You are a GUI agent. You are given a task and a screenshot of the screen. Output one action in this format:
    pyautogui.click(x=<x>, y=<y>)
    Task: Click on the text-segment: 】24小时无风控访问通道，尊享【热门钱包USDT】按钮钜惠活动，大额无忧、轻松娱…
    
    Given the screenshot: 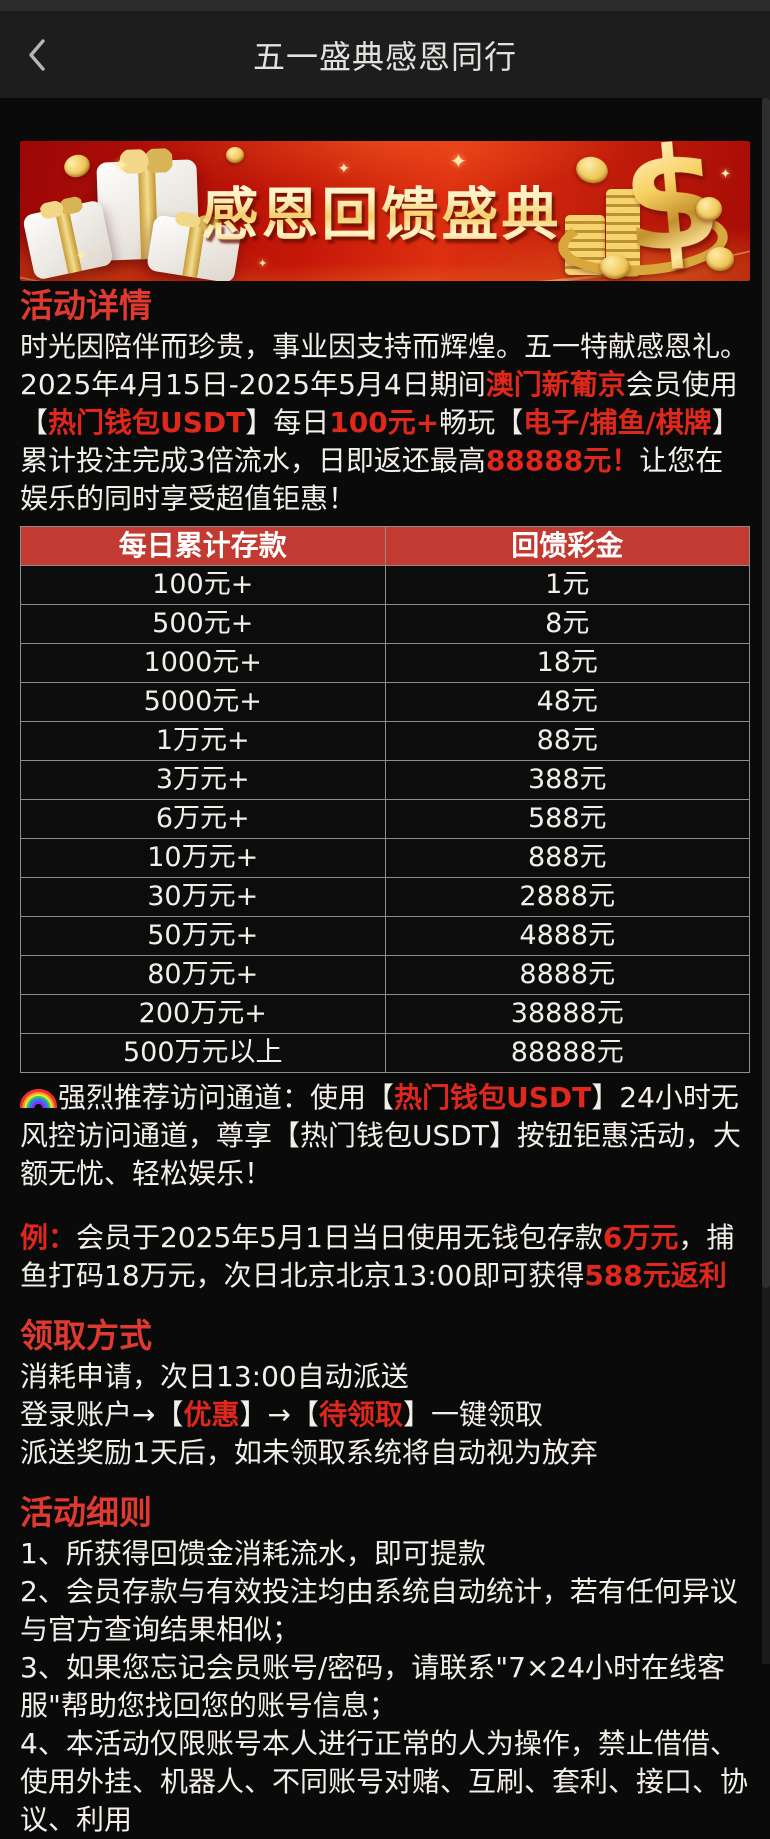 What is the action you would take?
    pyautogui.click(x=380, y=1135)
    